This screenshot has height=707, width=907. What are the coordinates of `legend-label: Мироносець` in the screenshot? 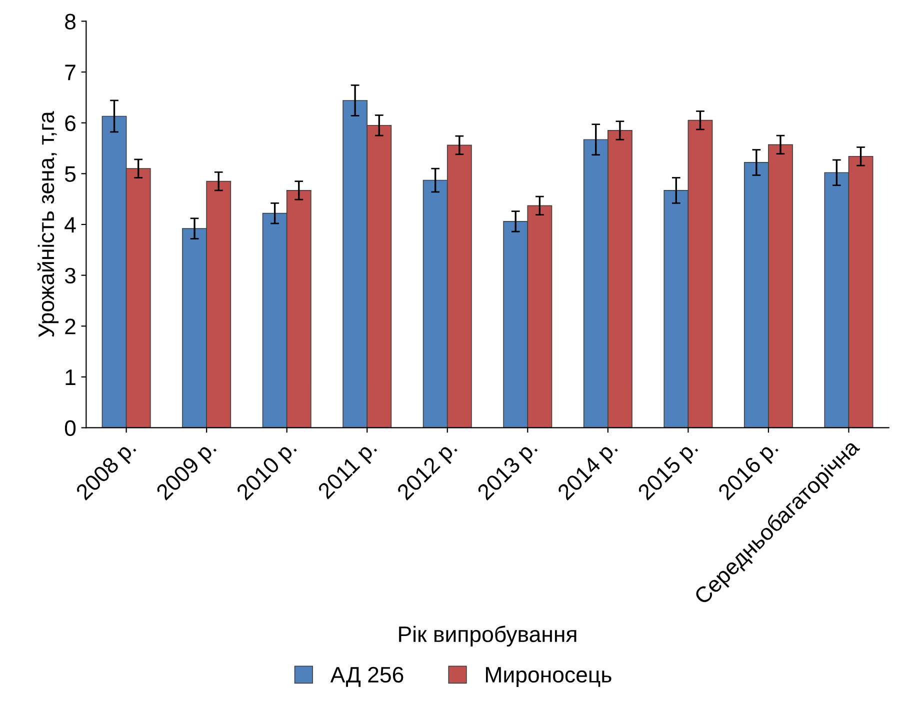 It's located at (549, 677).